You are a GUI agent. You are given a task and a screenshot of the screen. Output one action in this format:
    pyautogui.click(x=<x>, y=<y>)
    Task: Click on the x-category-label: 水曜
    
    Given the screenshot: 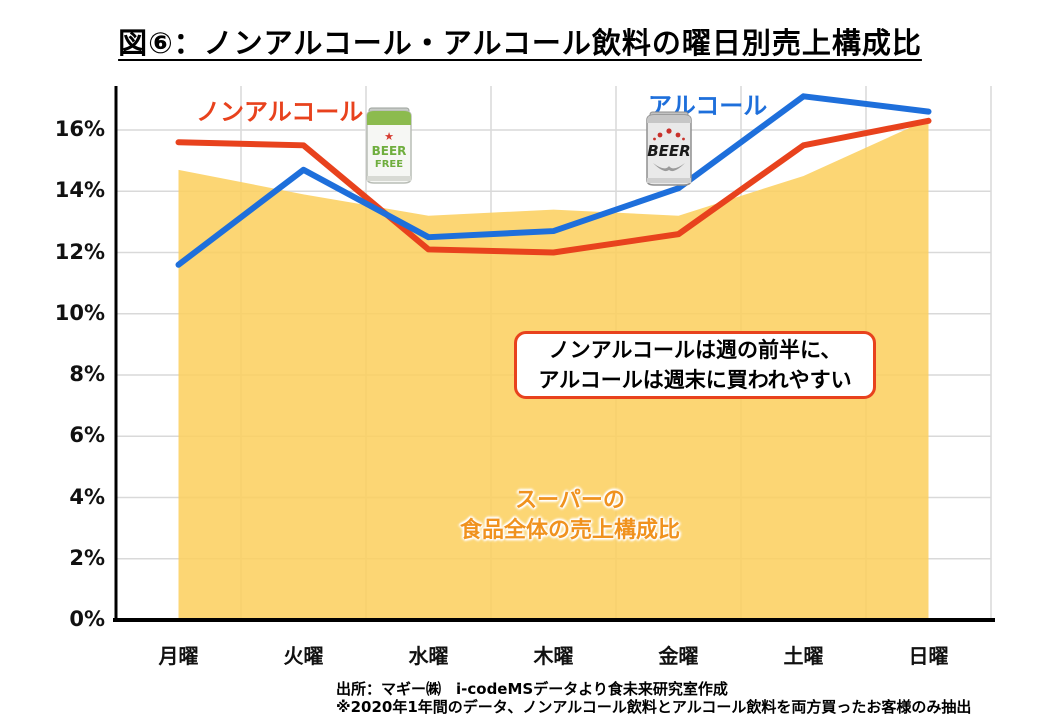 What is the action you would take?
    pyautogui.click(x=428, y=656)
    